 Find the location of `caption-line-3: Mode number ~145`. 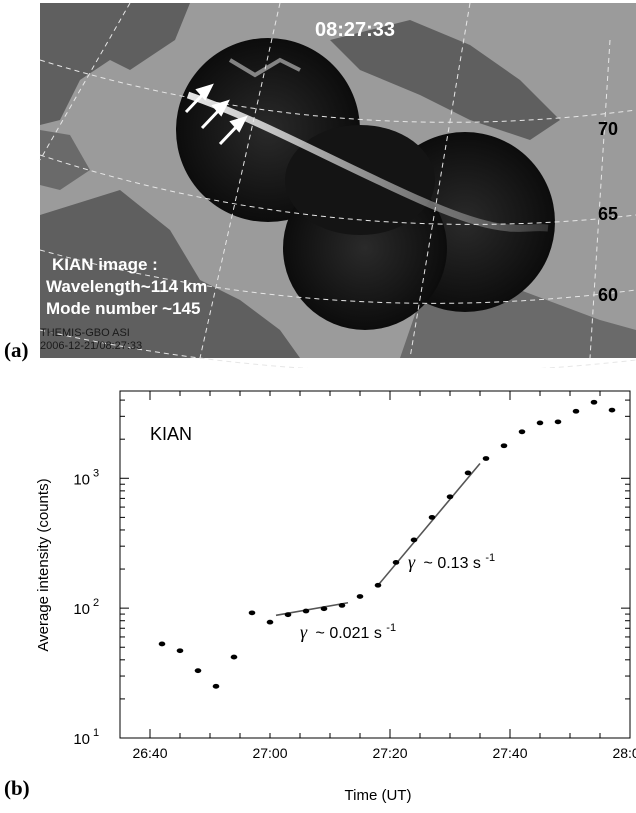

caption-line-3: Mode number ~145 is located at coordinates (123, 308).